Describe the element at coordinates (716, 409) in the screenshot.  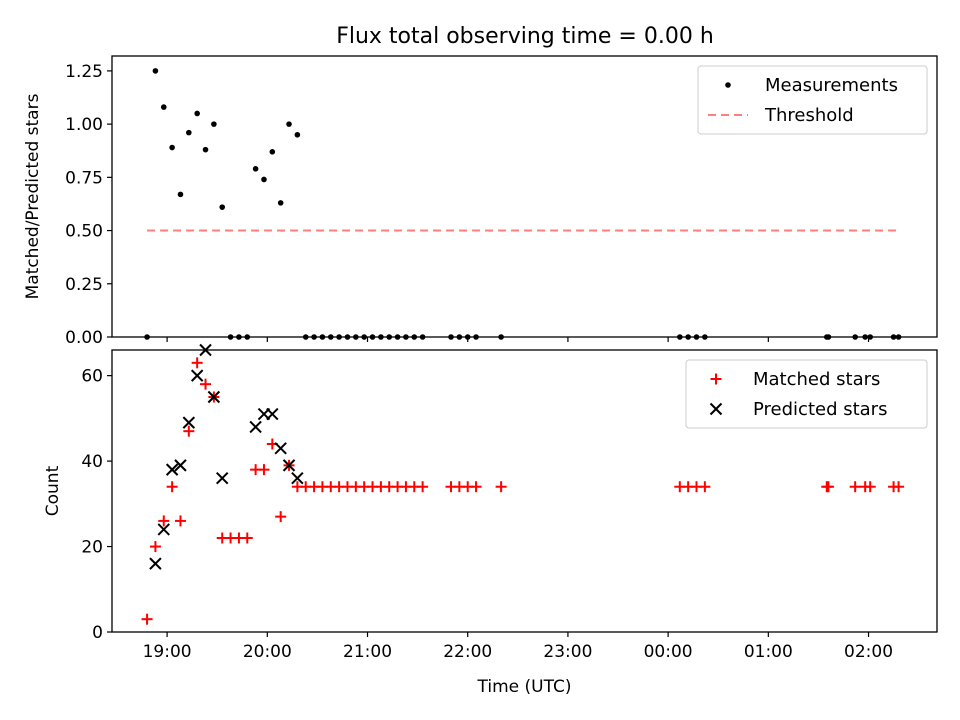
I see `legend-predicted-stars-swatch` at that location.